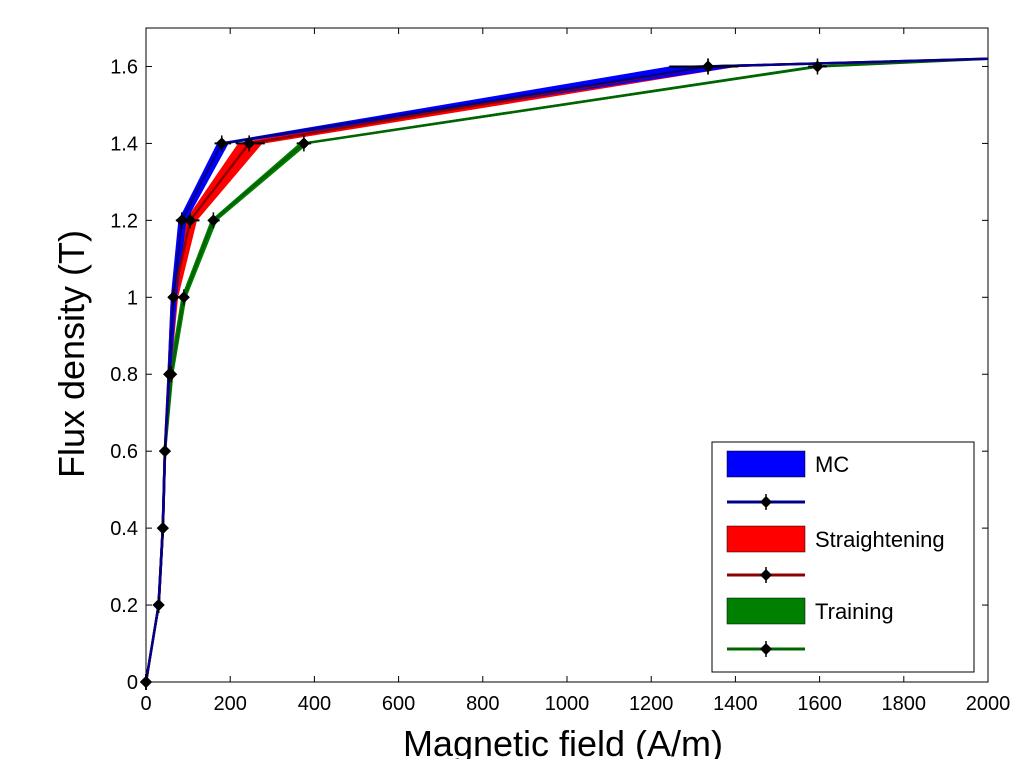  I want to click on x-tick-label: 1200, so click(651, 704).